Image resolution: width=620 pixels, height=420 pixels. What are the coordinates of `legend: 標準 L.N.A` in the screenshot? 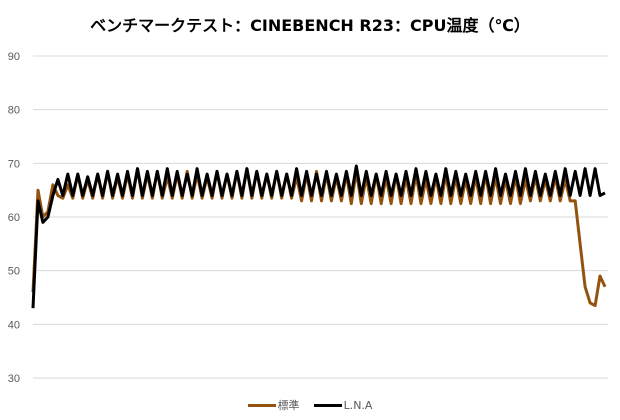 It's located at (310, 405).